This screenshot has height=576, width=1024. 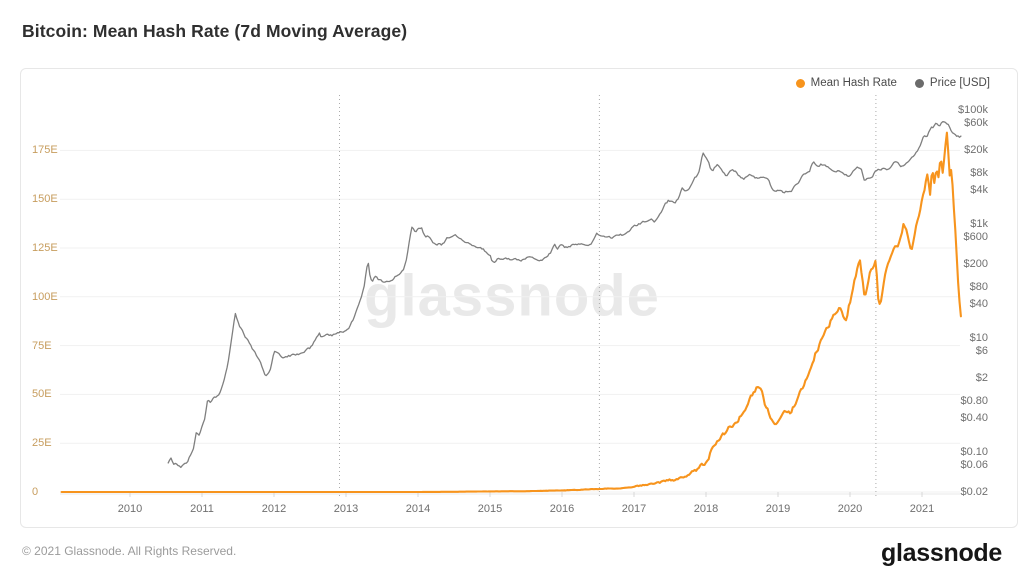 I want to click on legend-item-mean-hash-rate: Mean Hash Rate, so click(x=846, y=83).